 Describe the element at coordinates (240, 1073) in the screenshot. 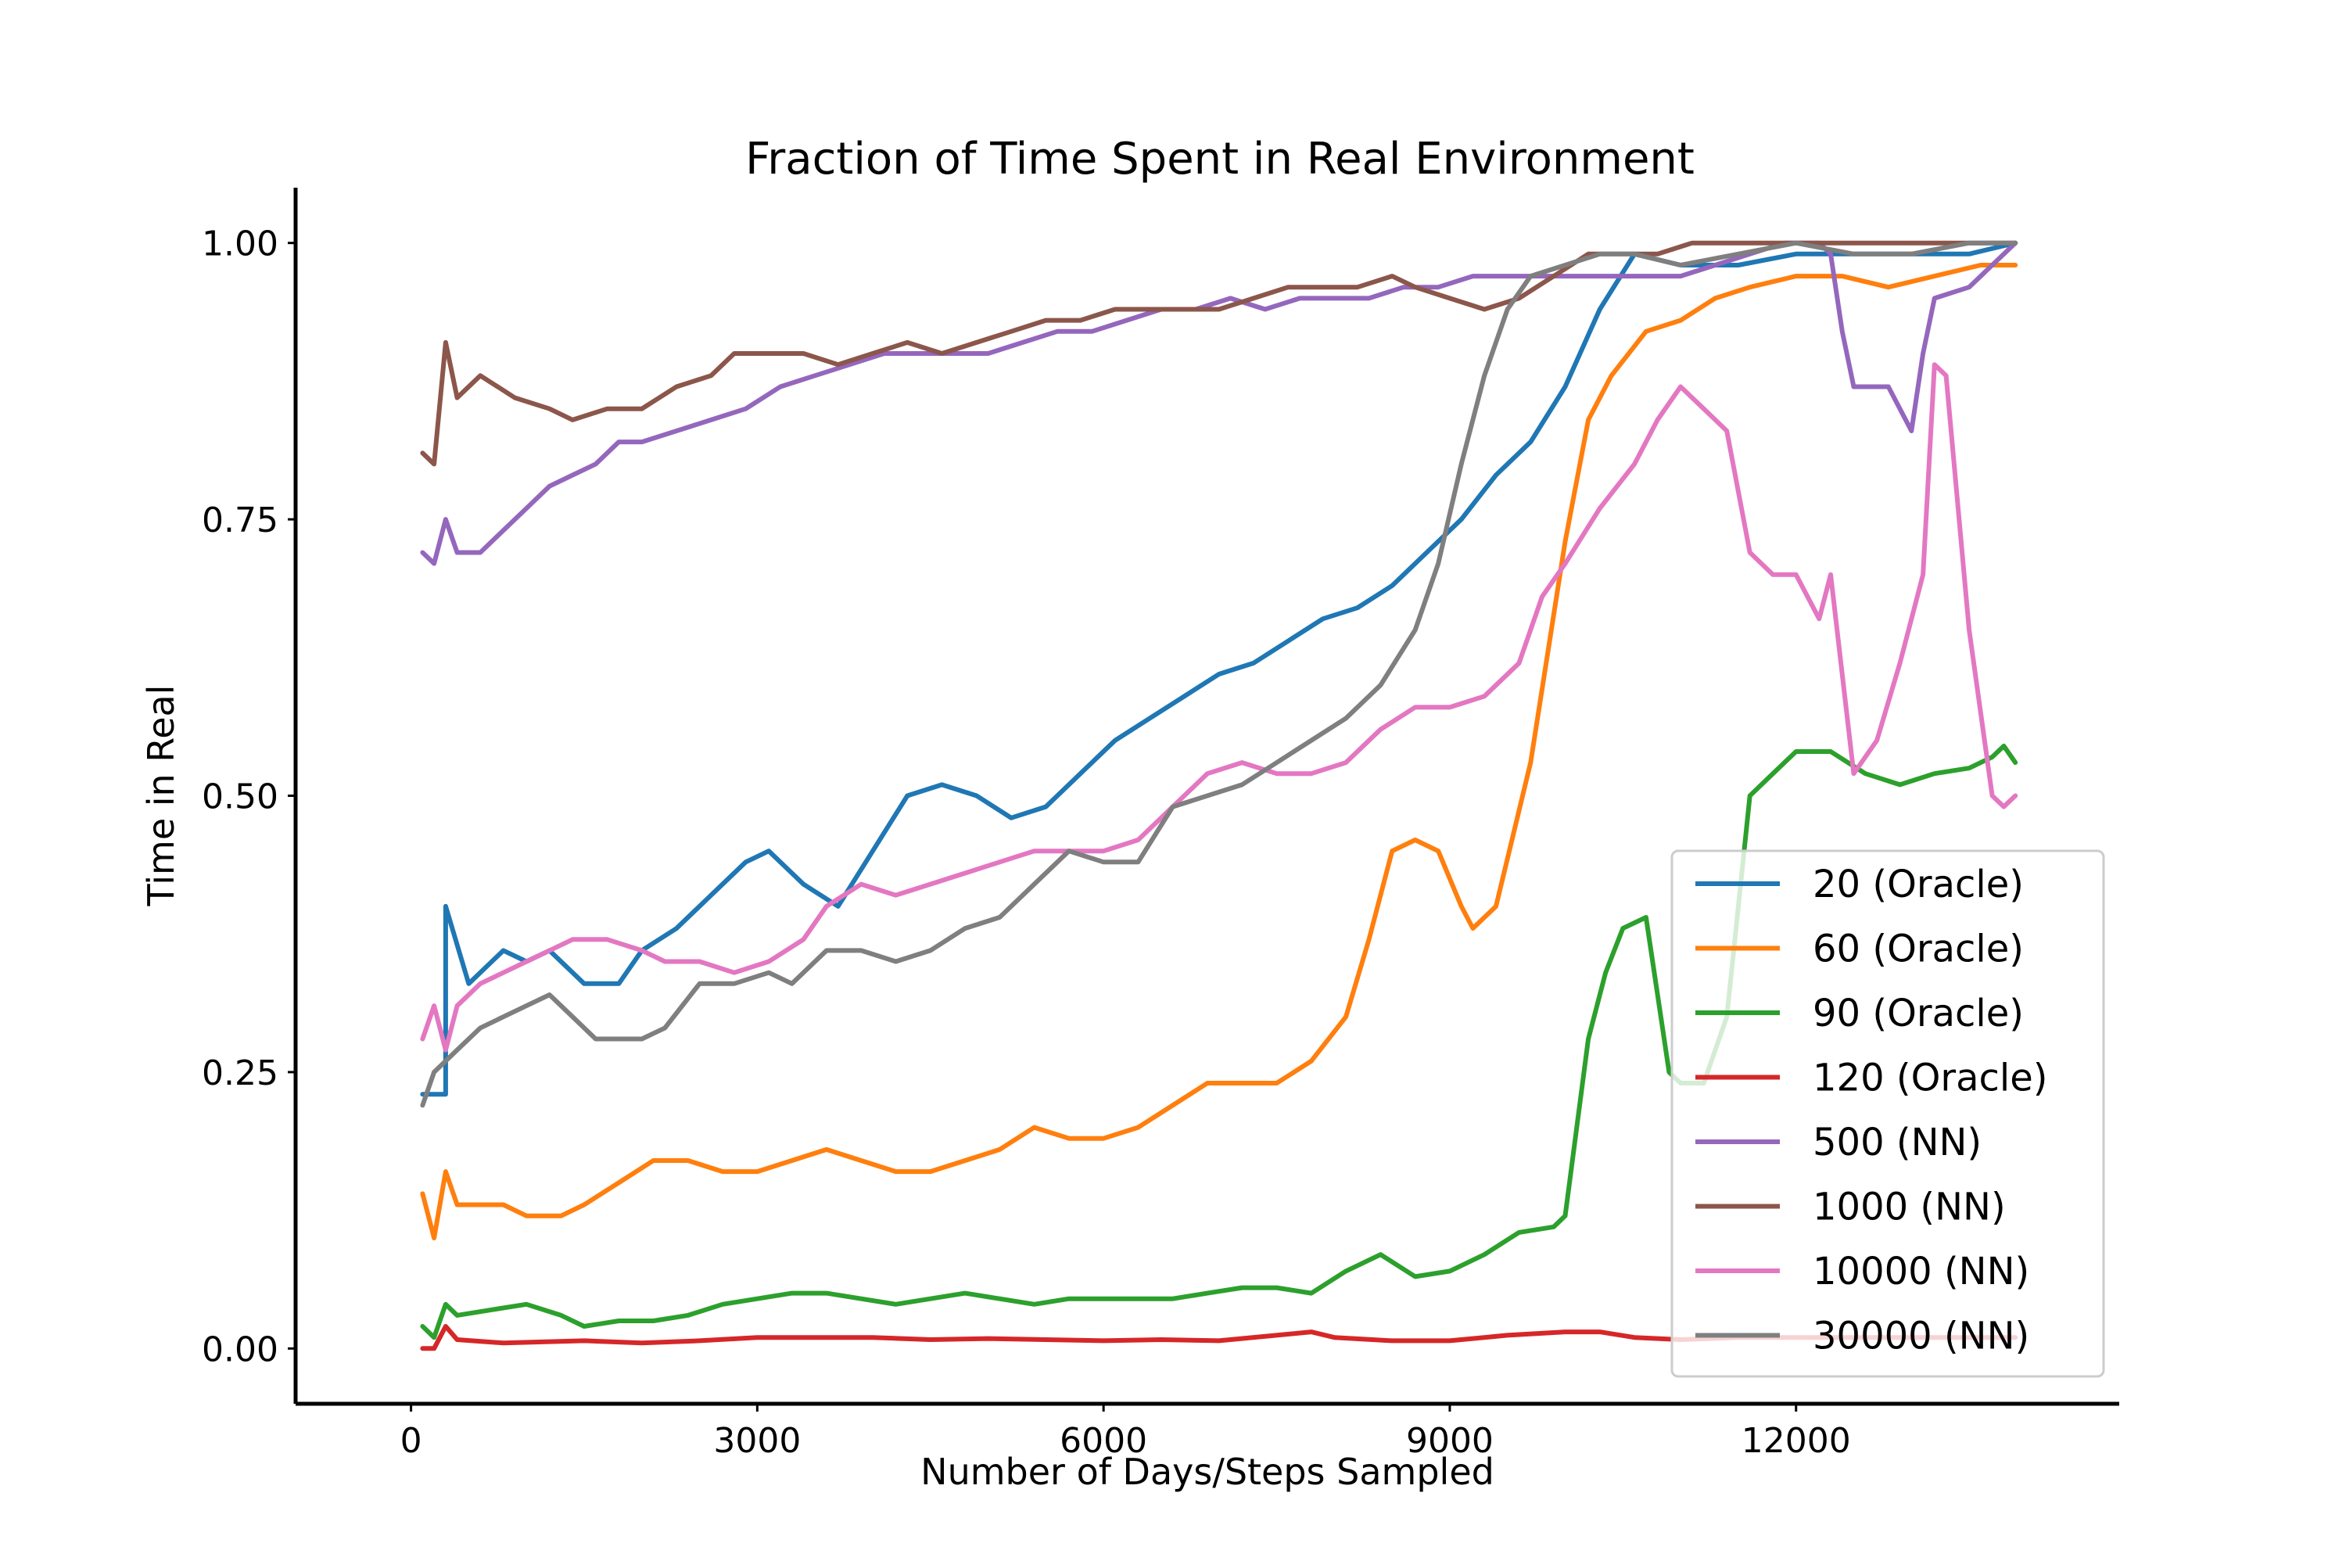

I see `y-tick-label: 0.25` at that location.